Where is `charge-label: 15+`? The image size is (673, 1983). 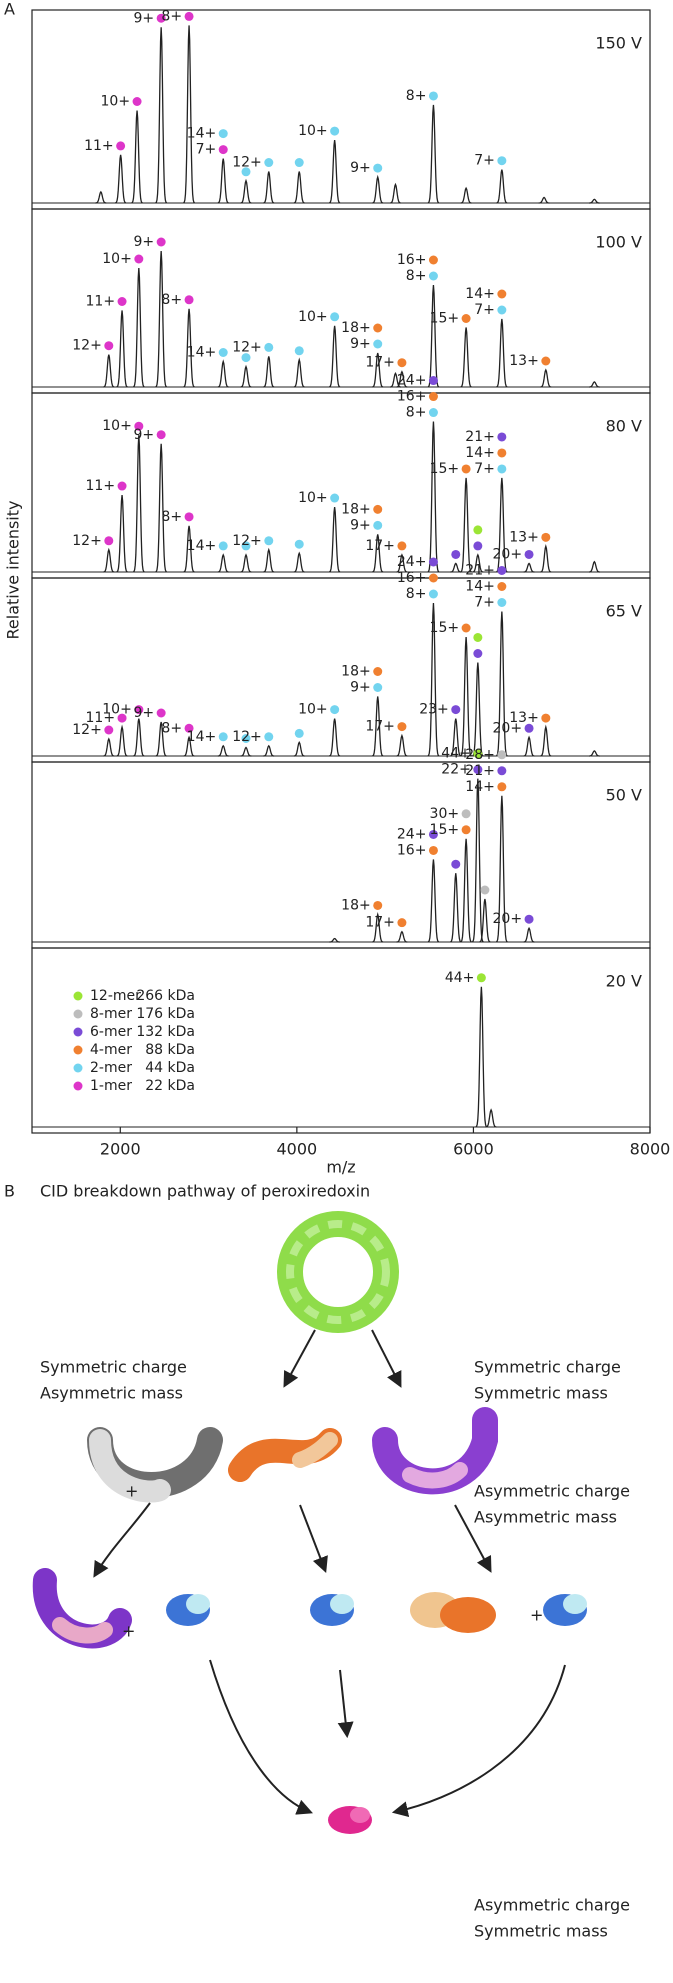
charge-label: 15+ is located at coordinates (445, 469).